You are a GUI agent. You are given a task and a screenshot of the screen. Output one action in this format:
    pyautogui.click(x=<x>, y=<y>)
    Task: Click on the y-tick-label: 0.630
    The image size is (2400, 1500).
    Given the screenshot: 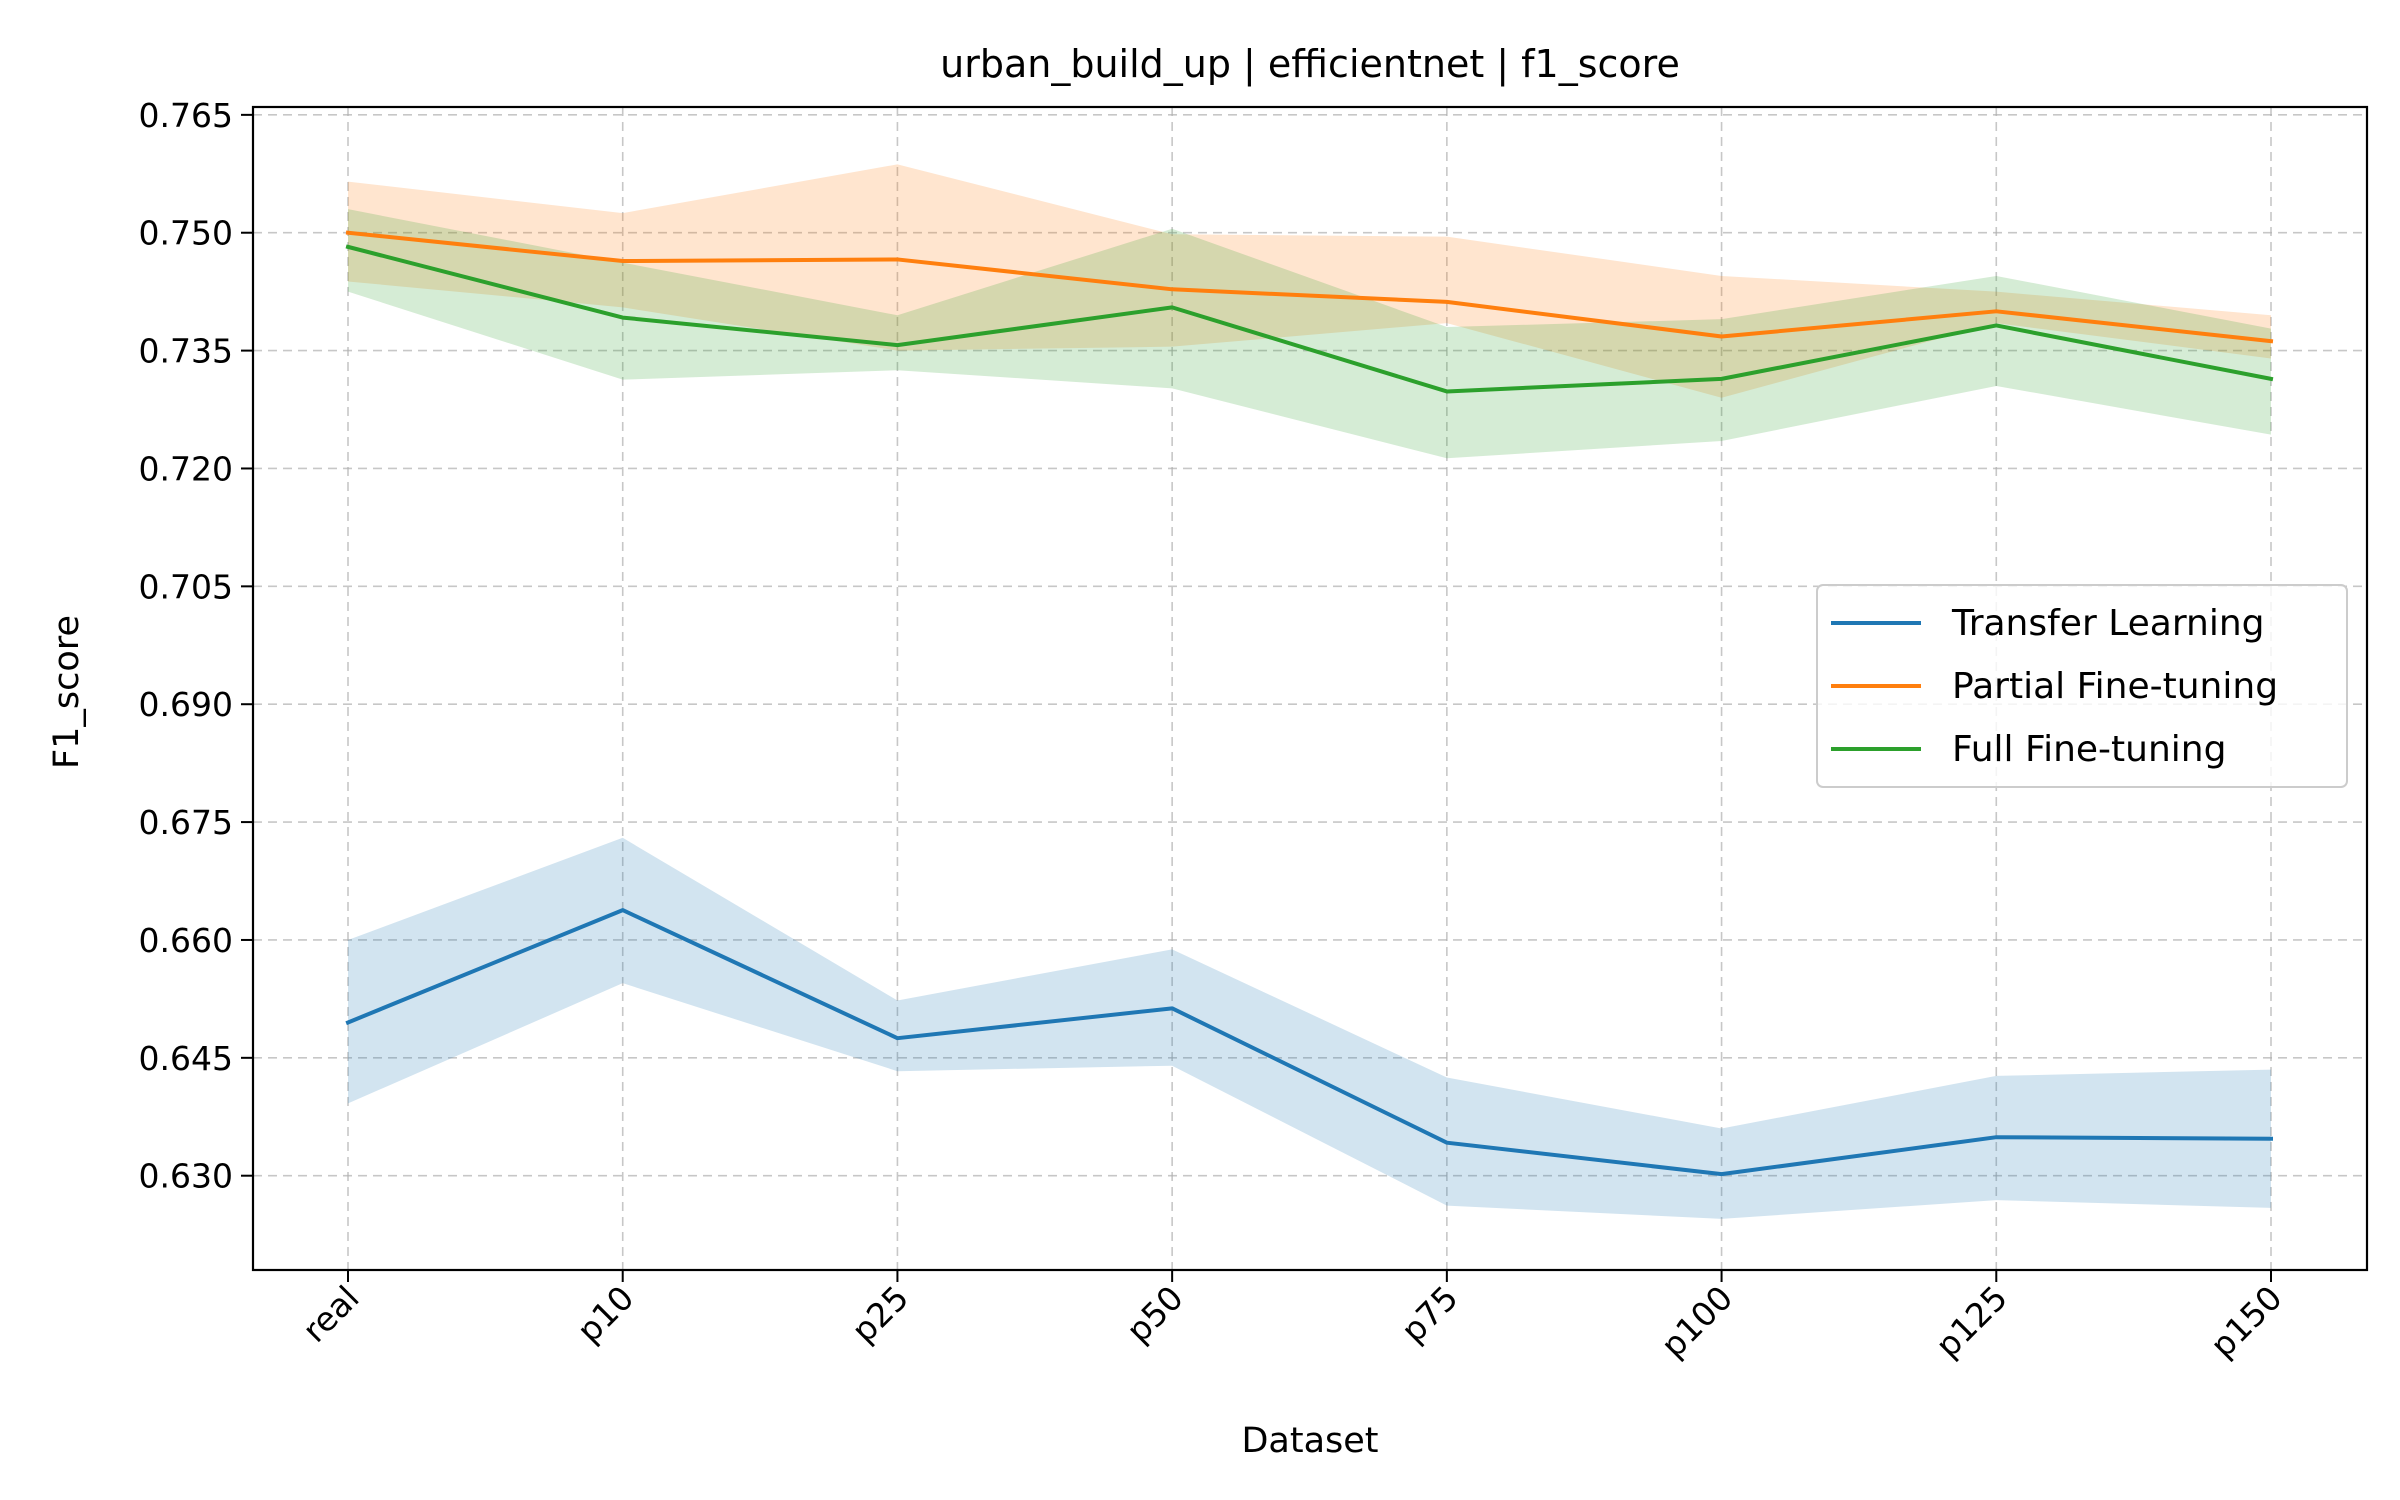 What is the action you would take?
    pyautogui.click(x=186, y=1176)
    